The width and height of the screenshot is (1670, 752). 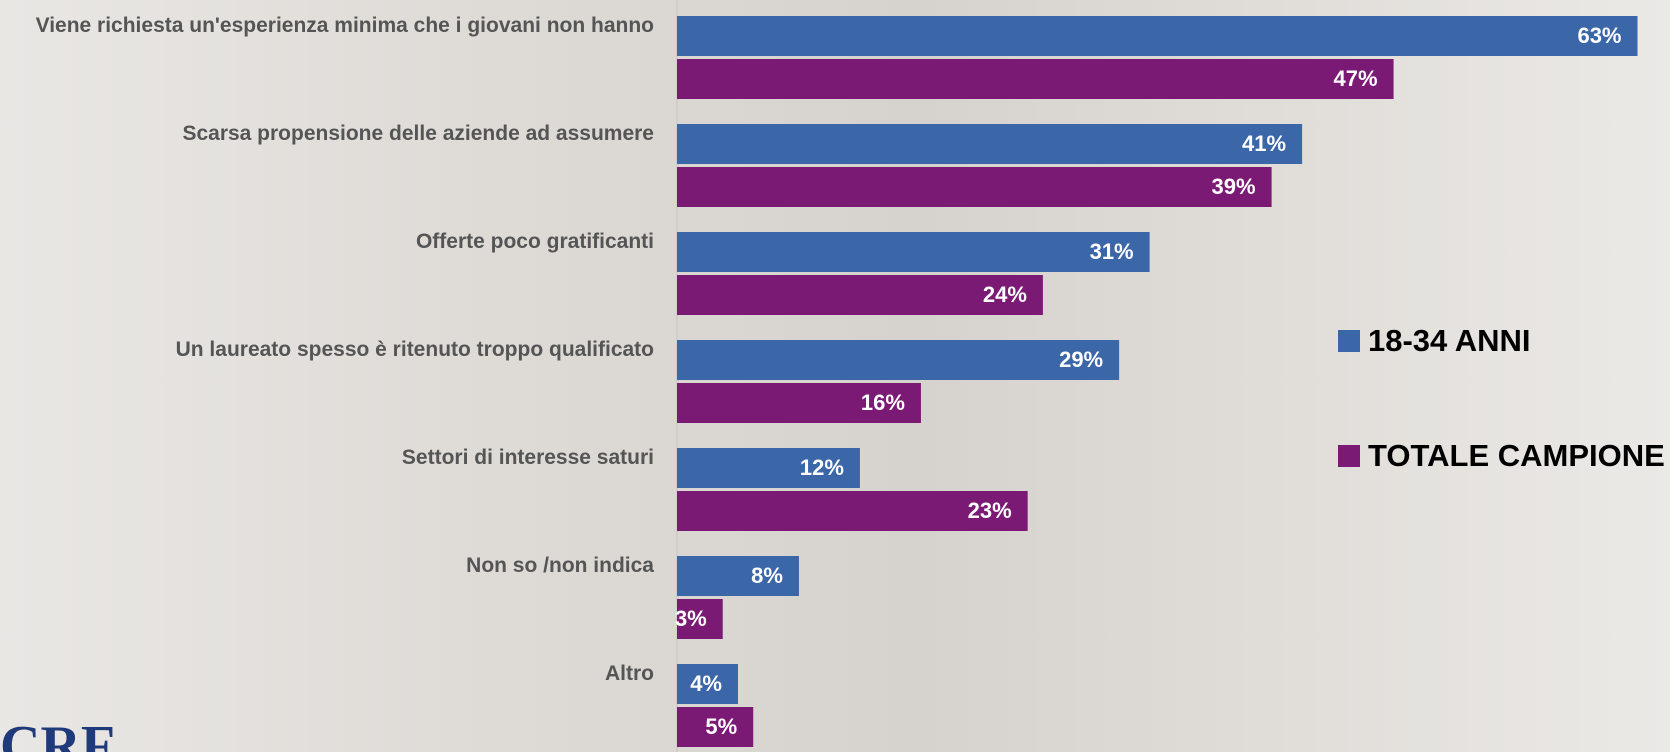 What do you see at coordinates (1264, 143) in the screenshot?
I see `value-label: 41%` at bounding box center [1264, 143].